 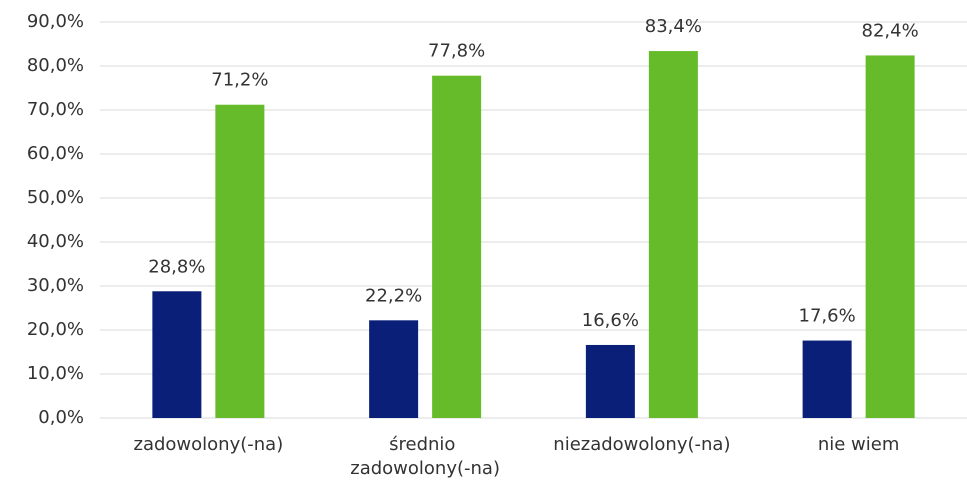 What do you see at coordinates (827, 316) in the screenshot?
I see `value-label: 17,6%` at bounding box center [827, 316].